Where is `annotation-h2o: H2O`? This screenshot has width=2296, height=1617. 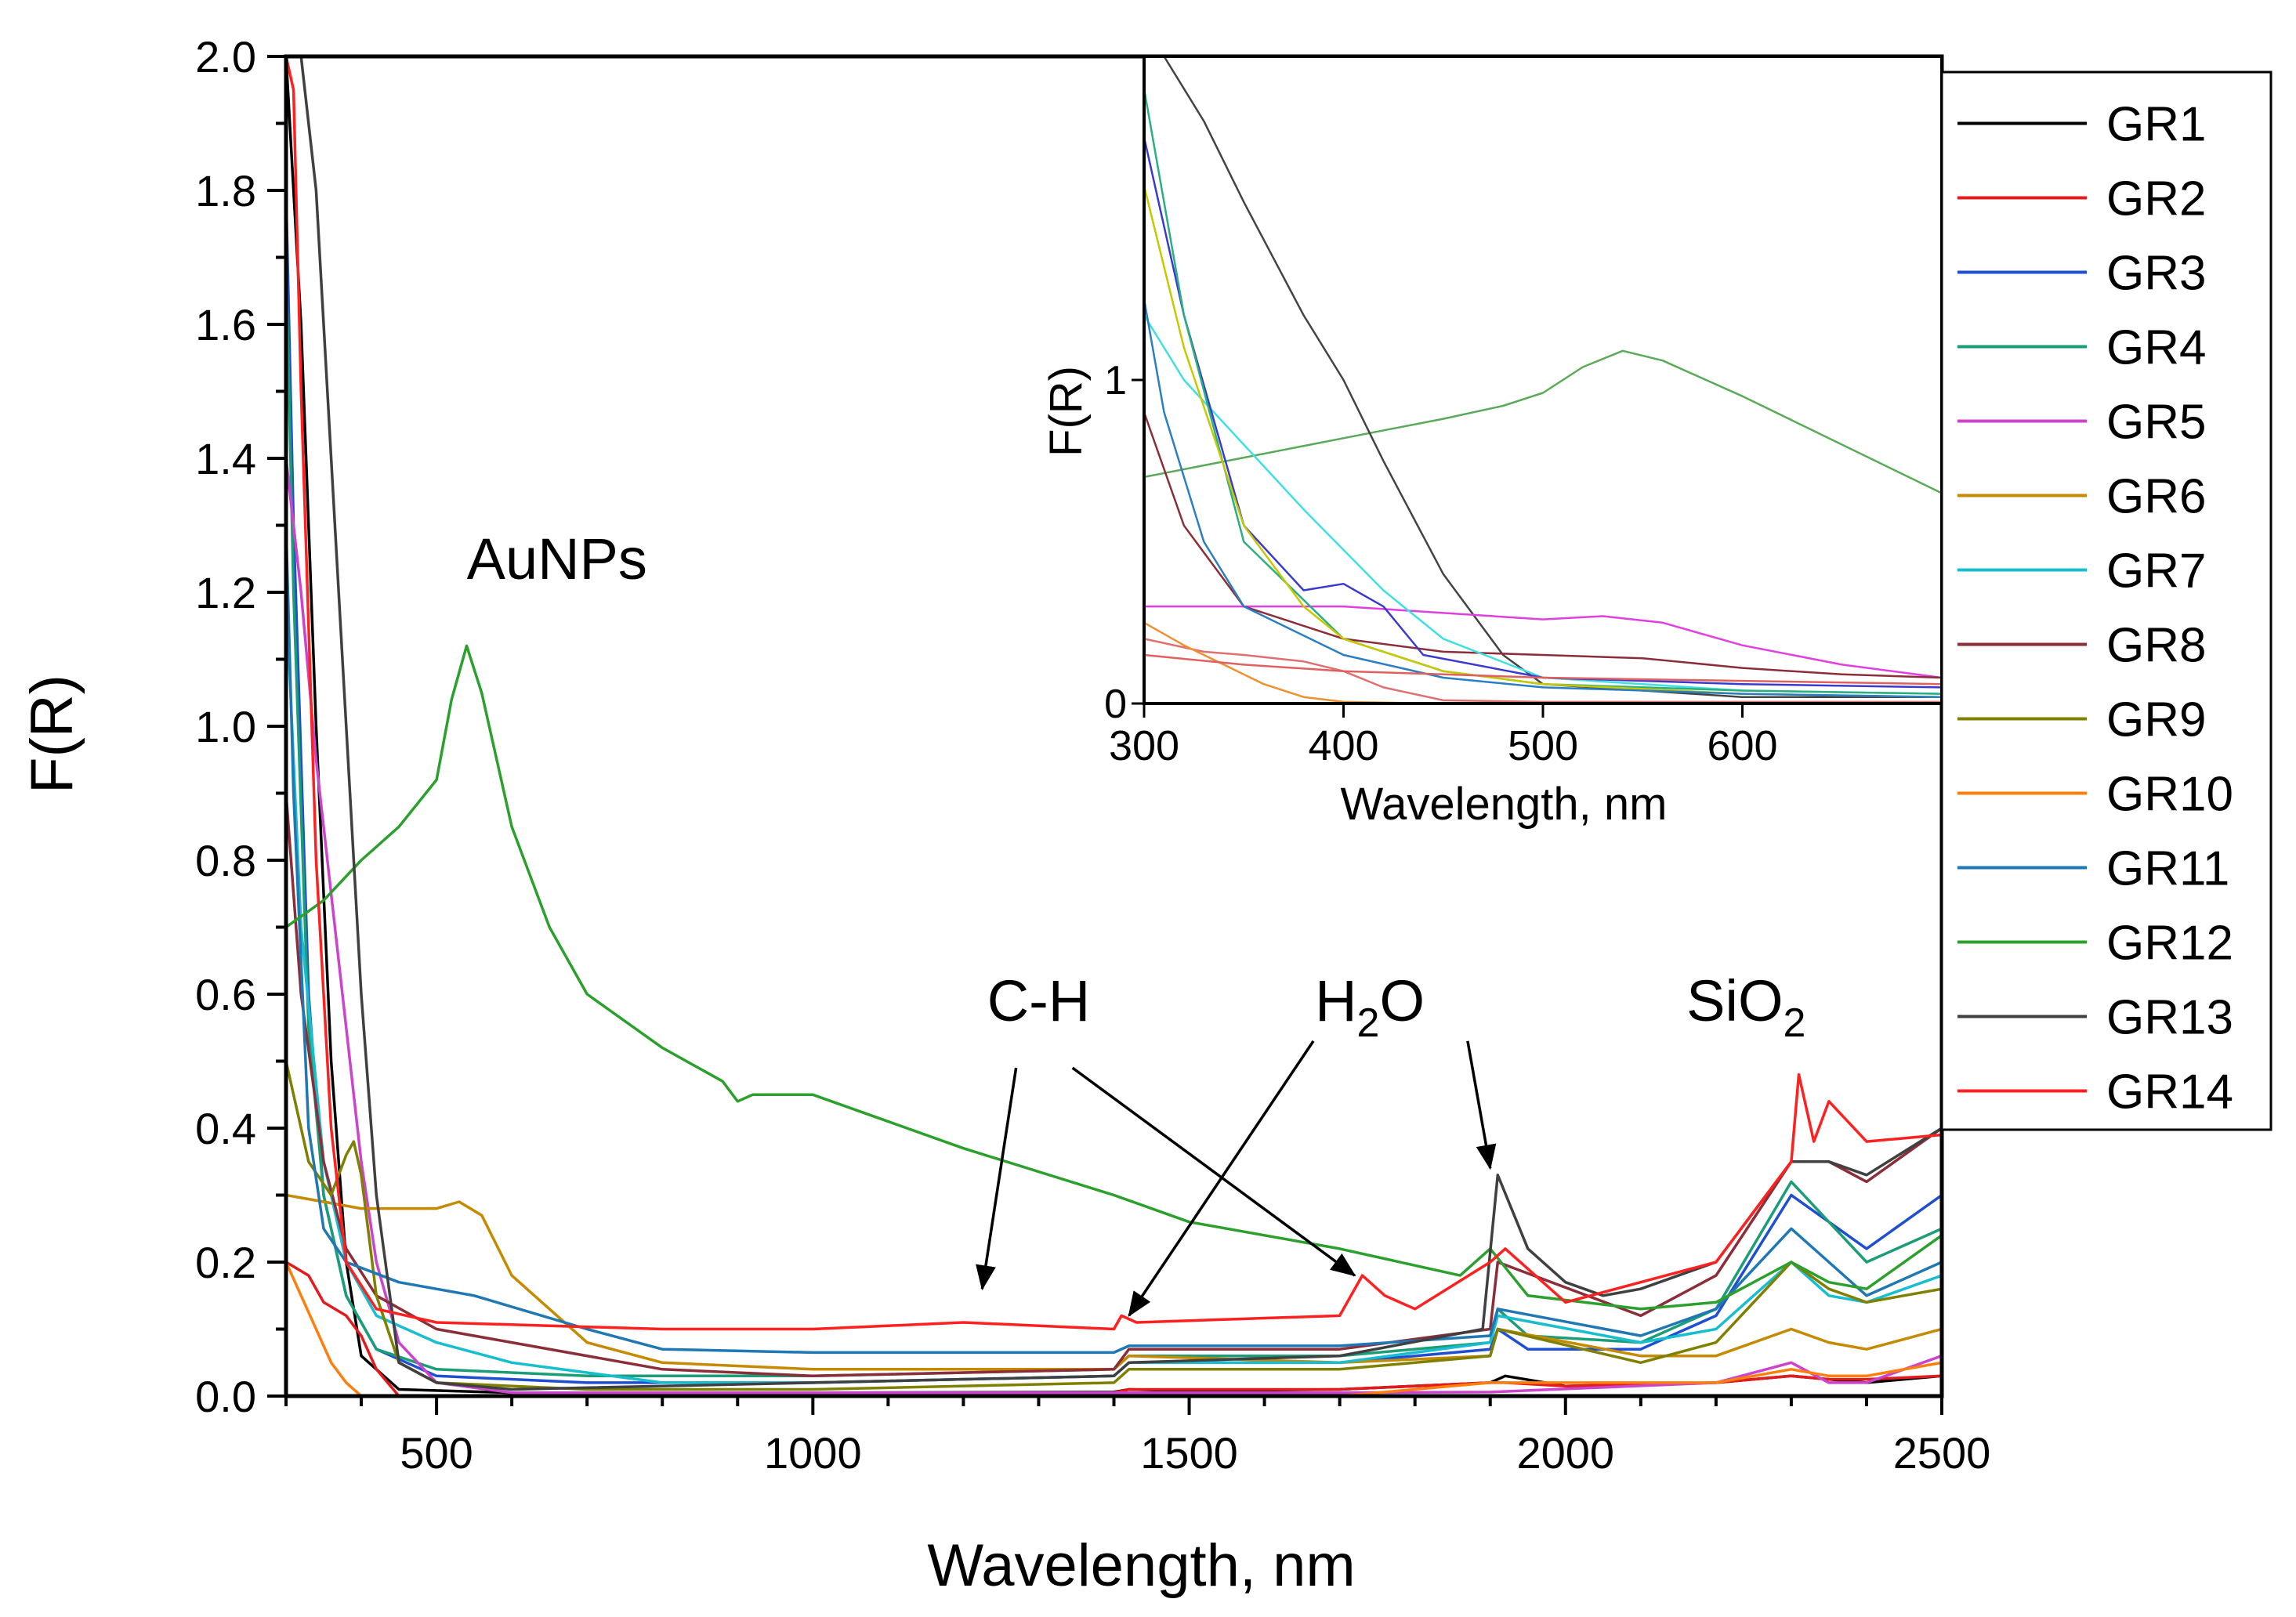
annotation-h2o: H2O is located at coordinates (1370, 1007).